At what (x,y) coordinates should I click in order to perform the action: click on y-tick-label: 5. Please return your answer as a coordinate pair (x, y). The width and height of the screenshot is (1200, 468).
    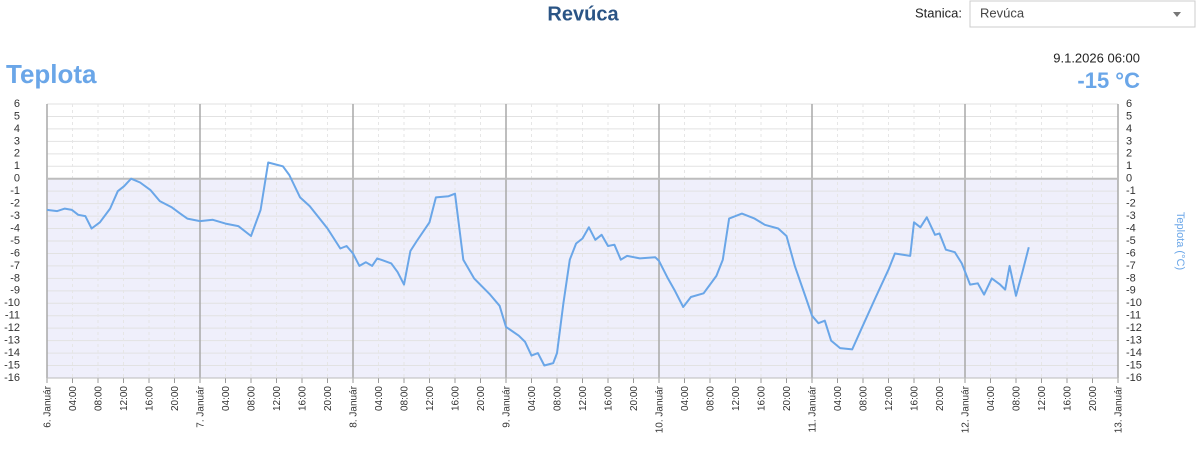
    Looking at the image, I should click on (17, 116).